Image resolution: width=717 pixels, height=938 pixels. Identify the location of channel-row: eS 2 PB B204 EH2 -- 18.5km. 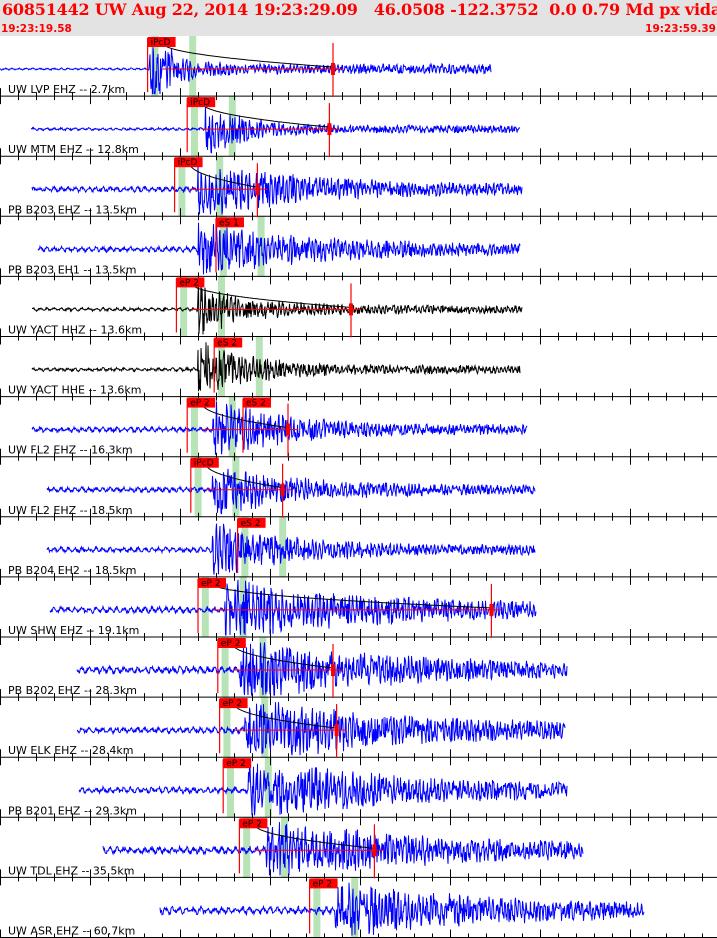
(272, 547).